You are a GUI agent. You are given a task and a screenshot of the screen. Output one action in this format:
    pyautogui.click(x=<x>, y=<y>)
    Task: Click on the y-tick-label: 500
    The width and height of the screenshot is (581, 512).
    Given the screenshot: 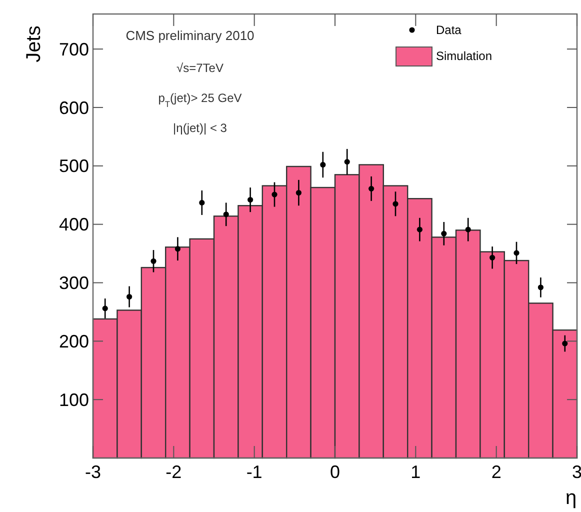 What is the action you would take?
    pyautogui.click(x=73, y=166)
    